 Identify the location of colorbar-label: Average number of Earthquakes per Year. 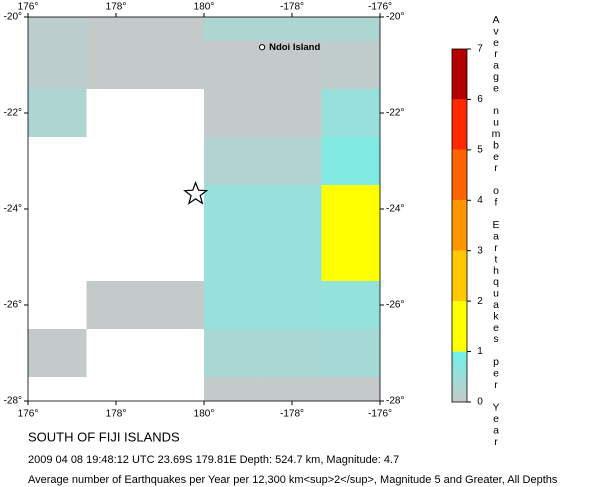
(496, 231).